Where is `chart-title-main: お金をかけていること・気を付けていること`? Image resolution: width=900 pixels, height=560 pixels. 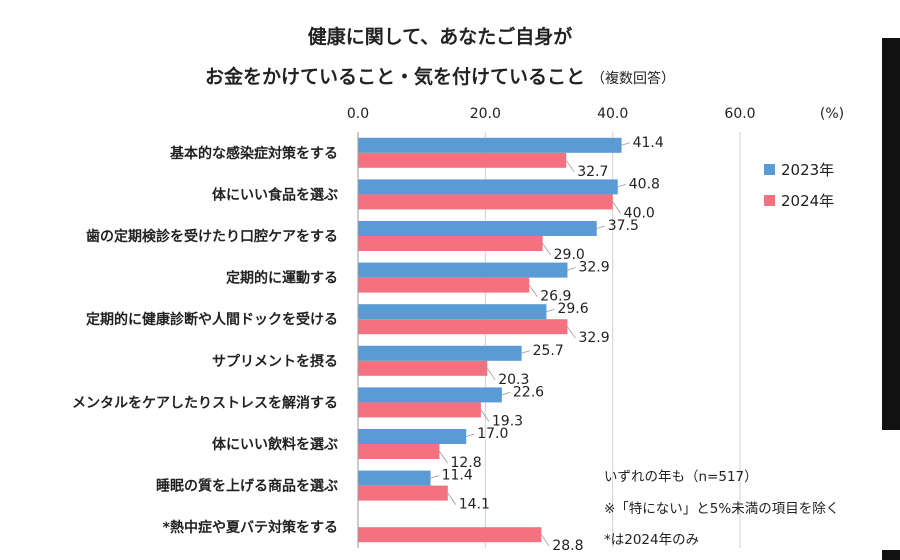
chart-title-main: お金をかけていること・気を付けていること is located at coordinates (394, 77).